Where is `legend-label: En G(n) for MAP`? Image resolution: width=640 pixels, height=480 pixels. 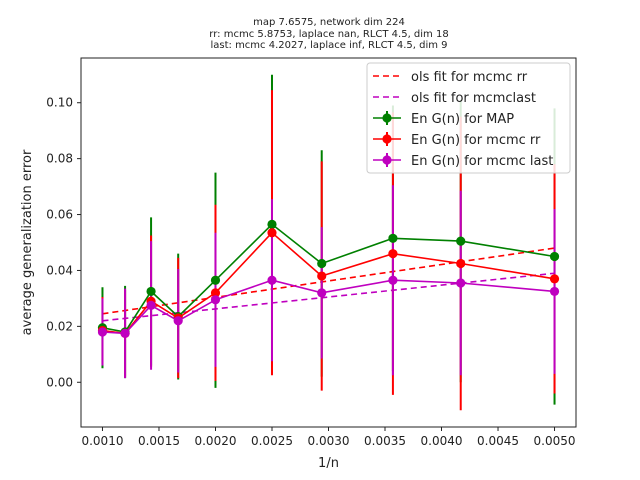
legend-label: En G(n) for MAP is located at coordinates (462, 119).